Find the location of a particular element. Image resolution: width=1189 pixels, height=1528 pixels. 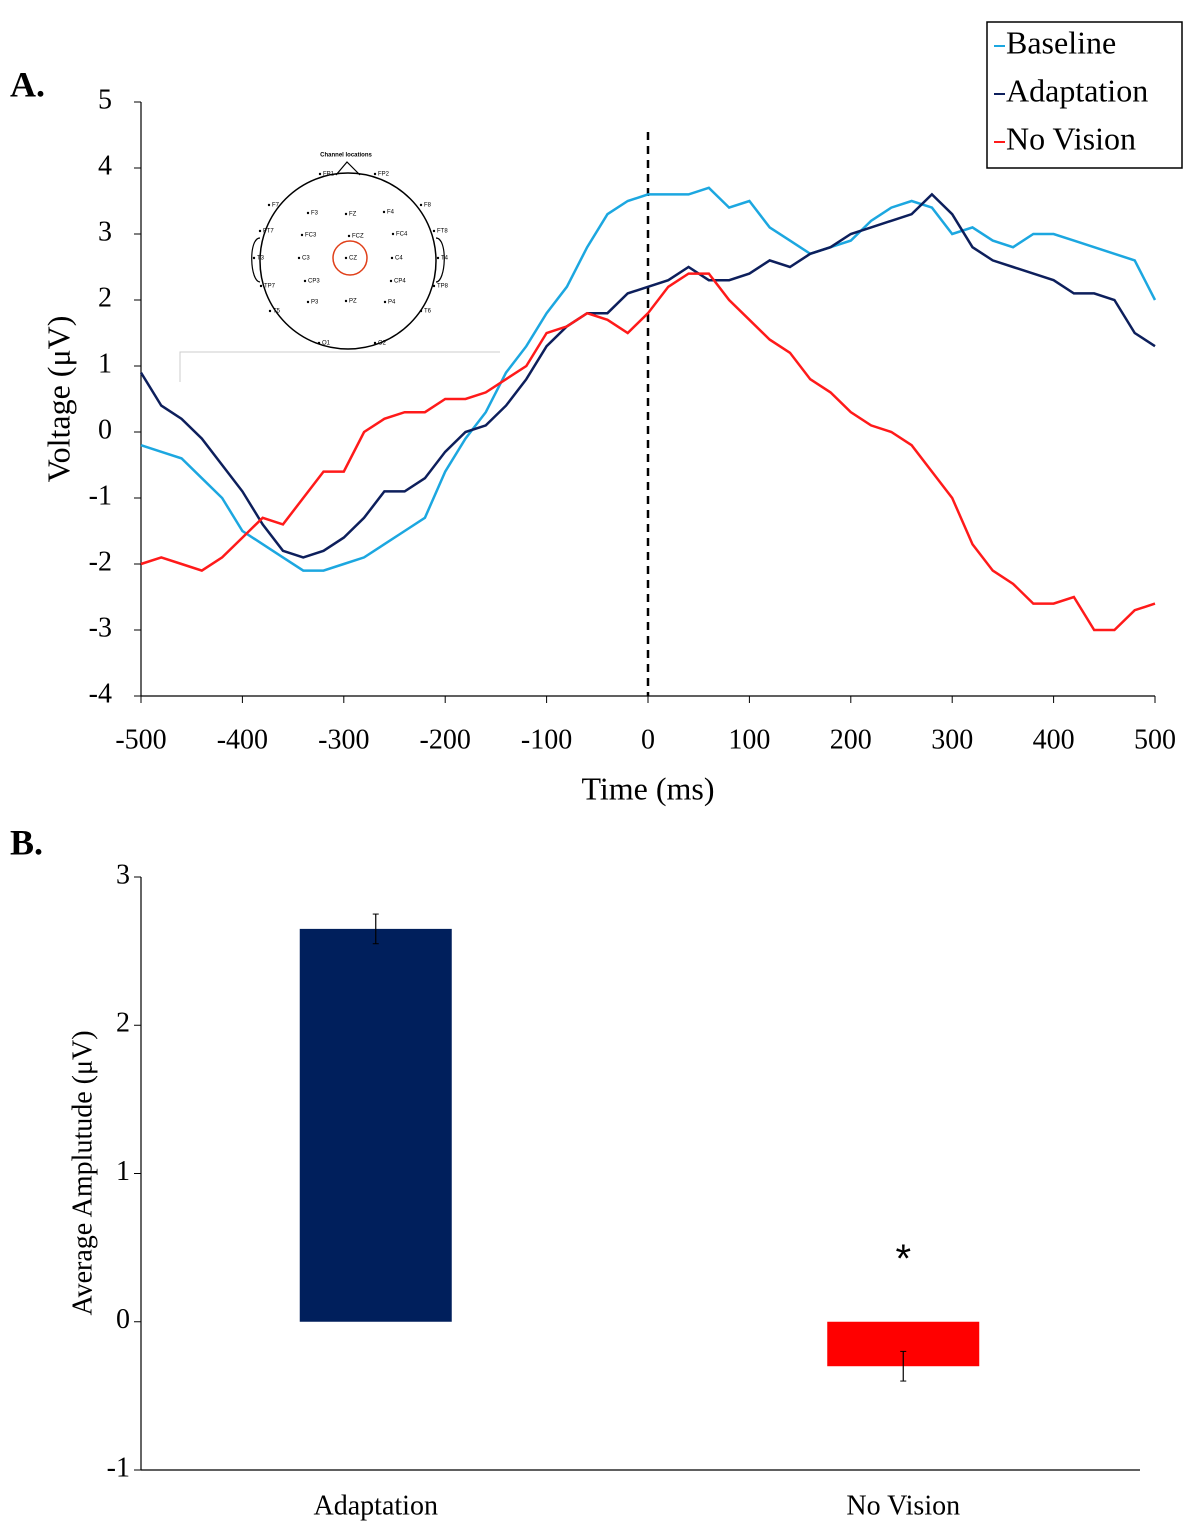

x-tick-label: 300 is located at coordinates (952, 739).